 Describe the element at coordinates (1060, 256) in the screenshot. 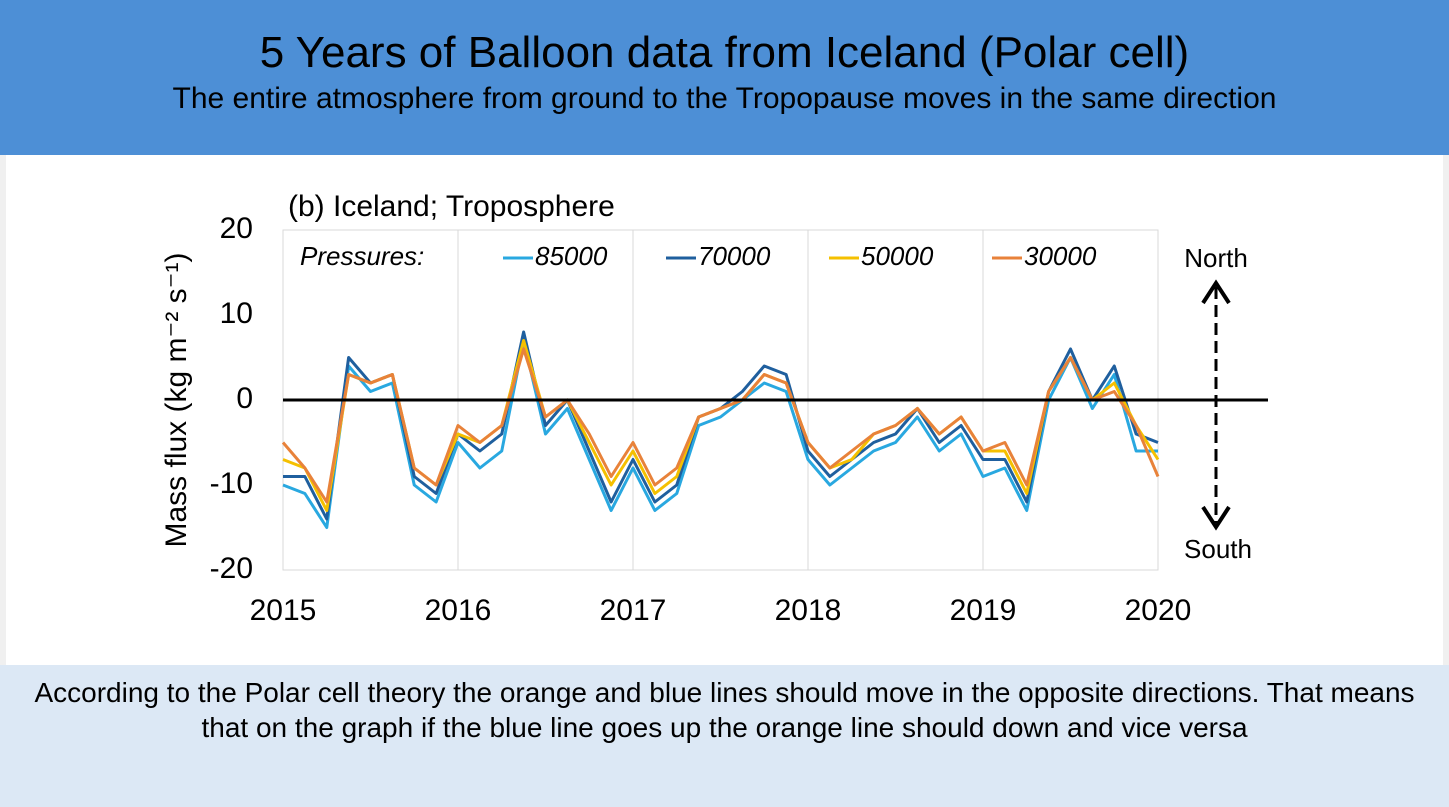

I see `legend-label: 30000` at that location.